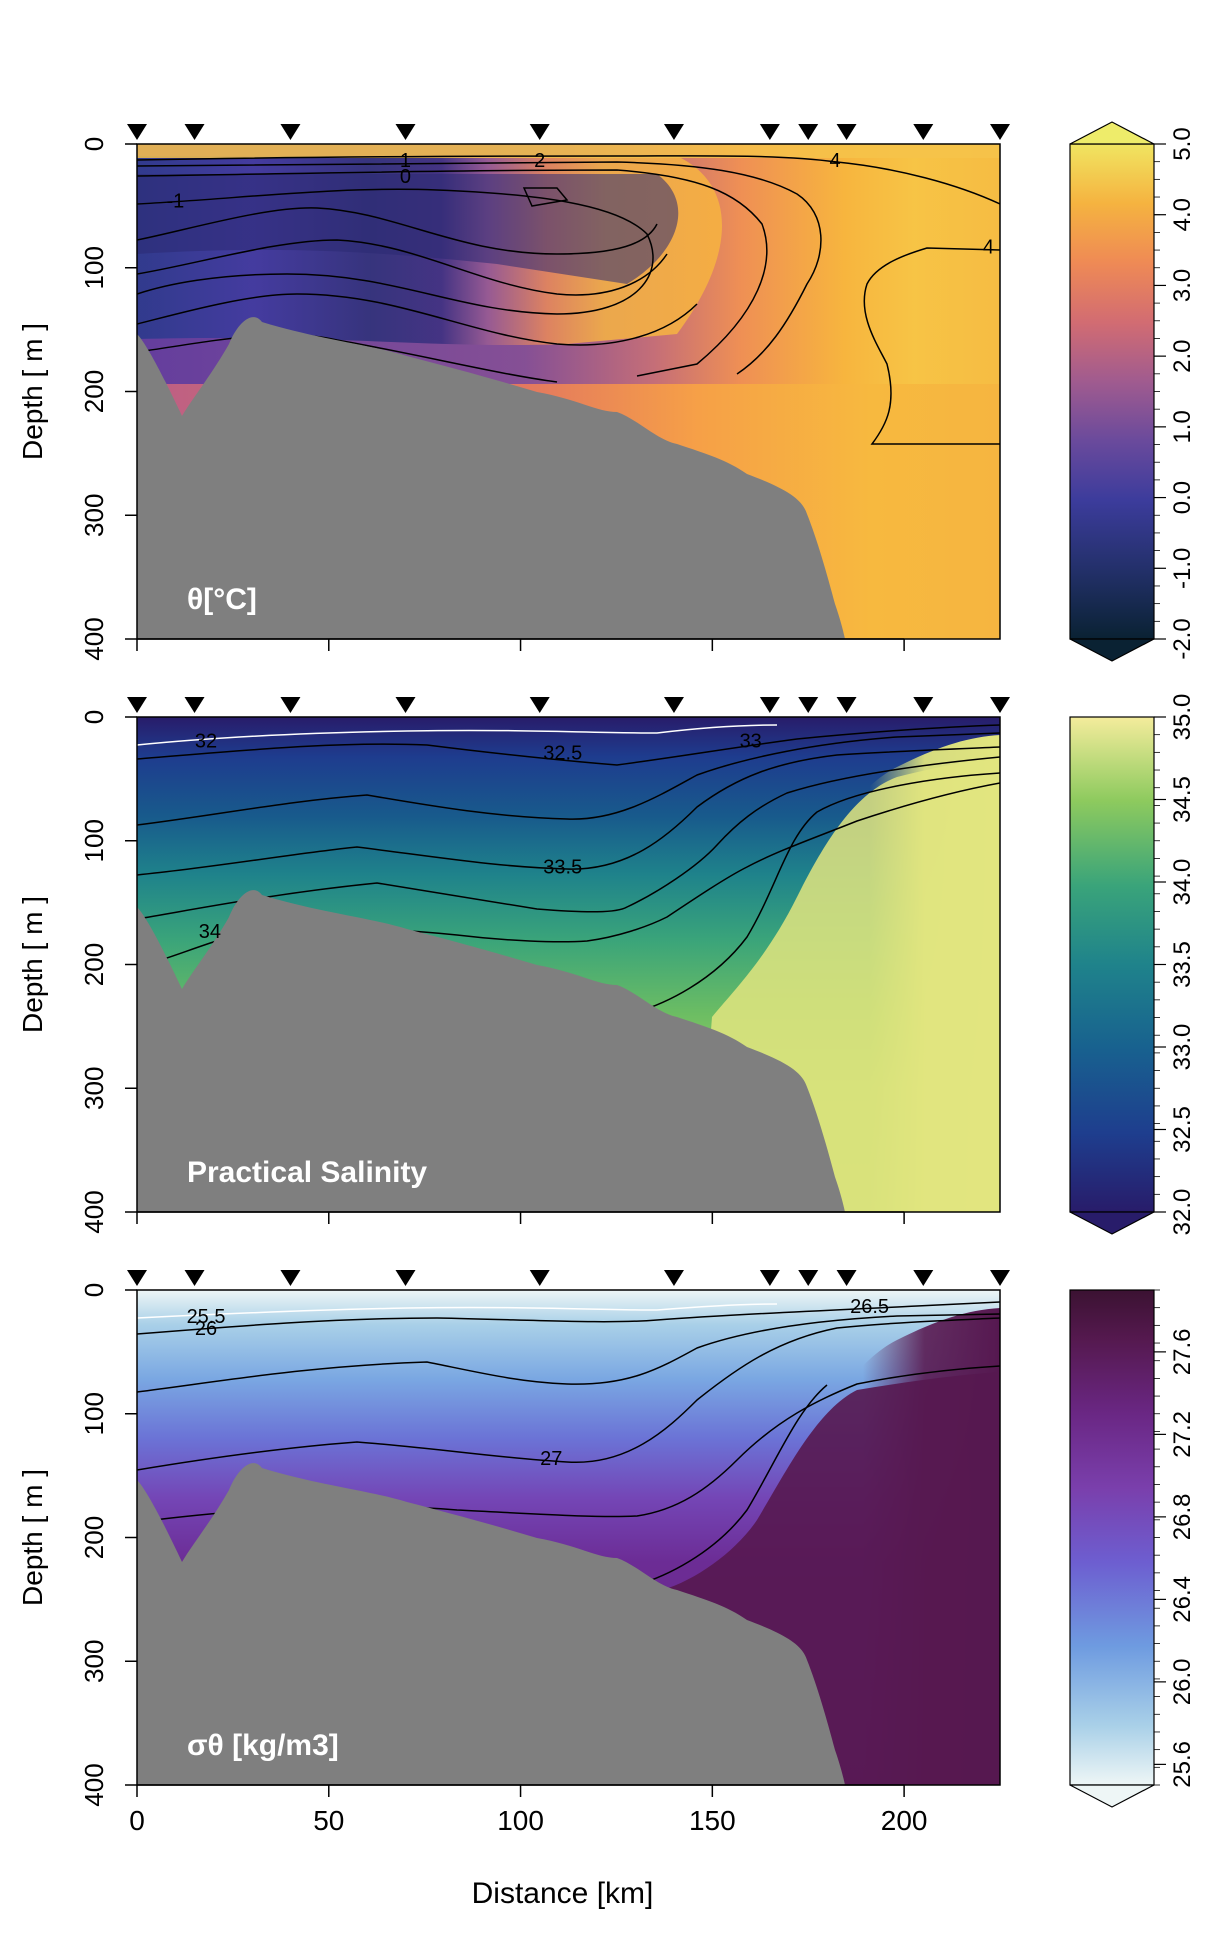 The image size is (1218, 1937). Describe the element at coordinates (1182, 143) in the screenshot. I see `colorbar-tick-label-0-7: 5.0` at that location.